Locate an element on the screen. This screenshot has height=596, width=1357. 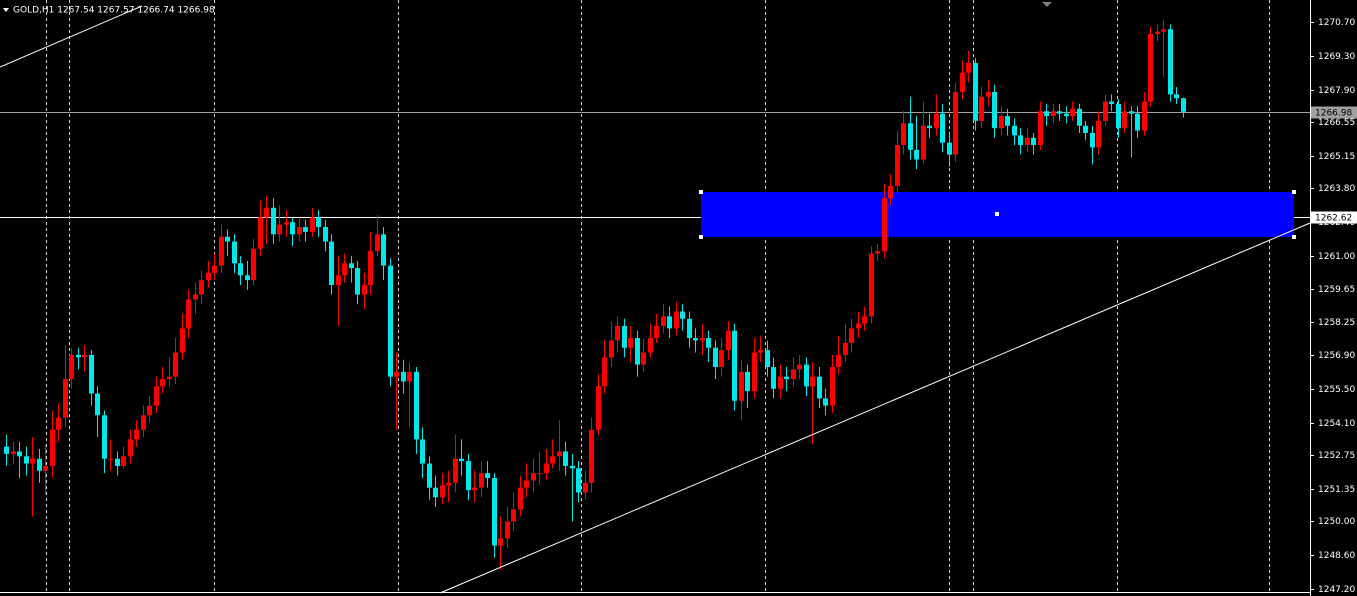
y-tick-label: 1259.65 is located at coordinates (1336, 290).